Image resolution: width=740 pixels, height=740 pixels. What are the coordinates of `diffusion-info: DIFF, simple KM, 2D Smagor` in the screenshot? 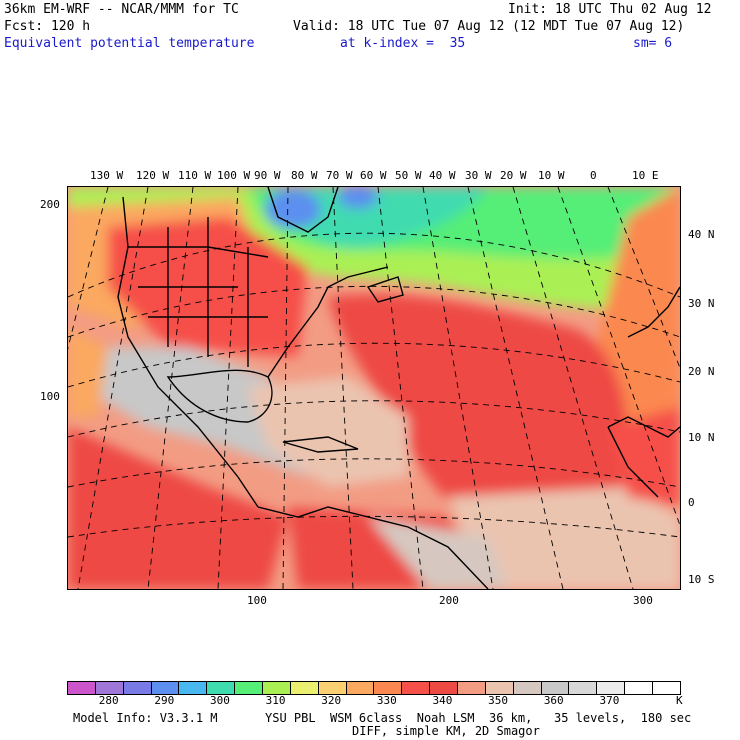 It's located at (446, 731).